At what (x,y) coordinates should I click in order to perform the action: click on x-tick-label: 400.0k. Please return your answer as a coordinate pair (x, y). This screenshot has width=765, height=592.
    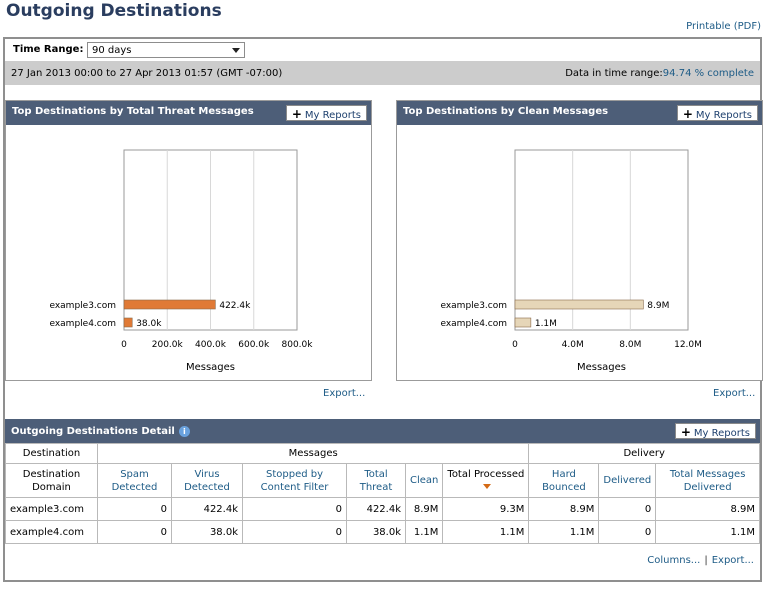
    Looking at the image, I should click on (211, 345).